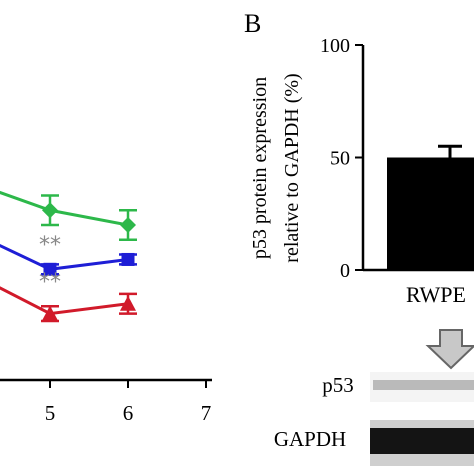  I want to click on panel-b-bars, so click(430, 207).